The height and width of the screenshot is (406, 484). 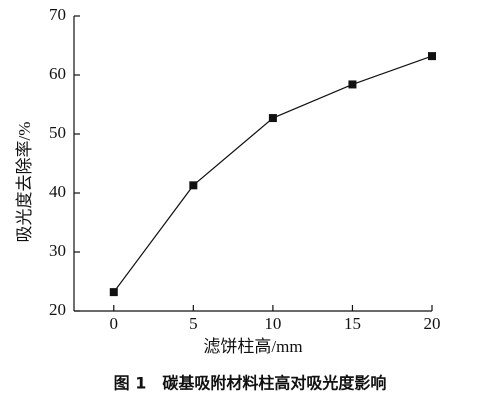 I want to click on y-tick-label: 30, so click(x=57, y=250).